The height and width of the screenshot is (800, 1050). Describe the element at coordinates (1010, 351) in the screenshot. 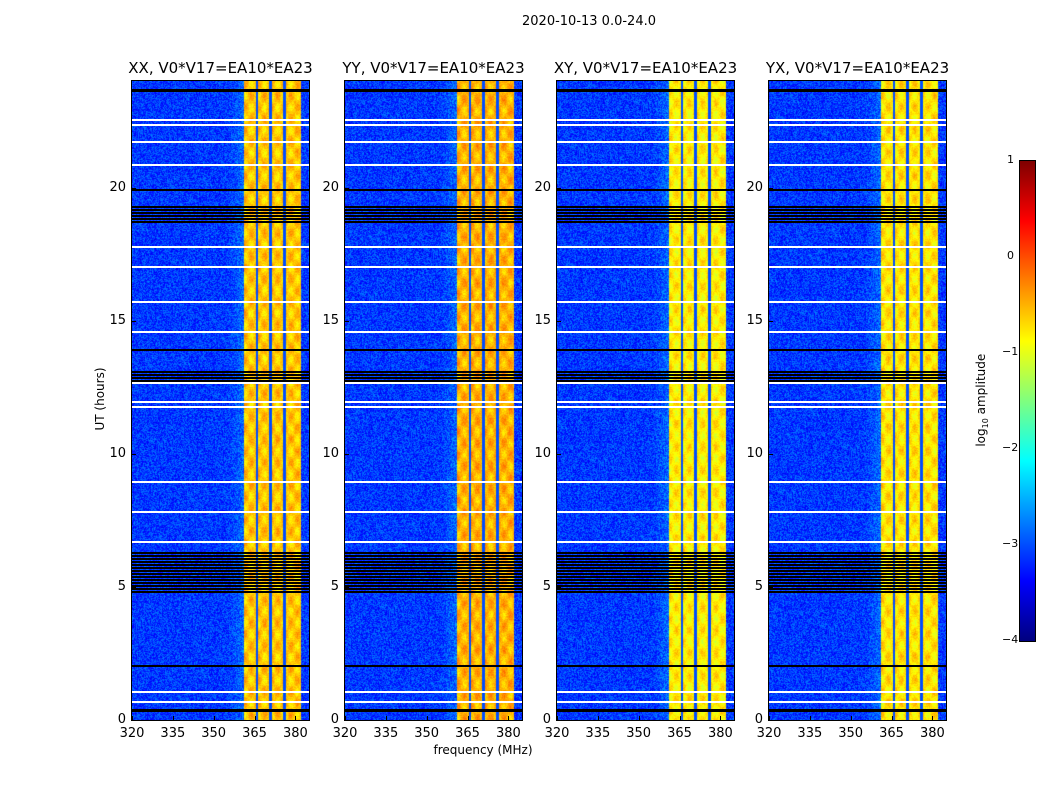

I see `colorbar-tick-label: −1` at that location.